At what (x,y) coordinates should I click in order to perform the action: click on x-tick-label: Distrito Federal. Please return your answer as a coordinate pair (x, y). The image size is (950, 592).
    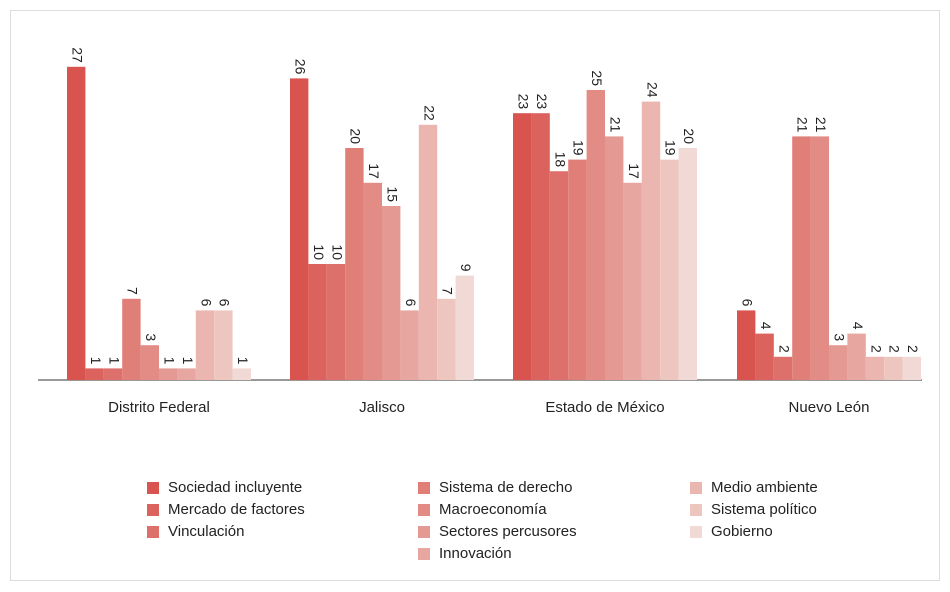
    Looking at the image, I should click on (159, 407).